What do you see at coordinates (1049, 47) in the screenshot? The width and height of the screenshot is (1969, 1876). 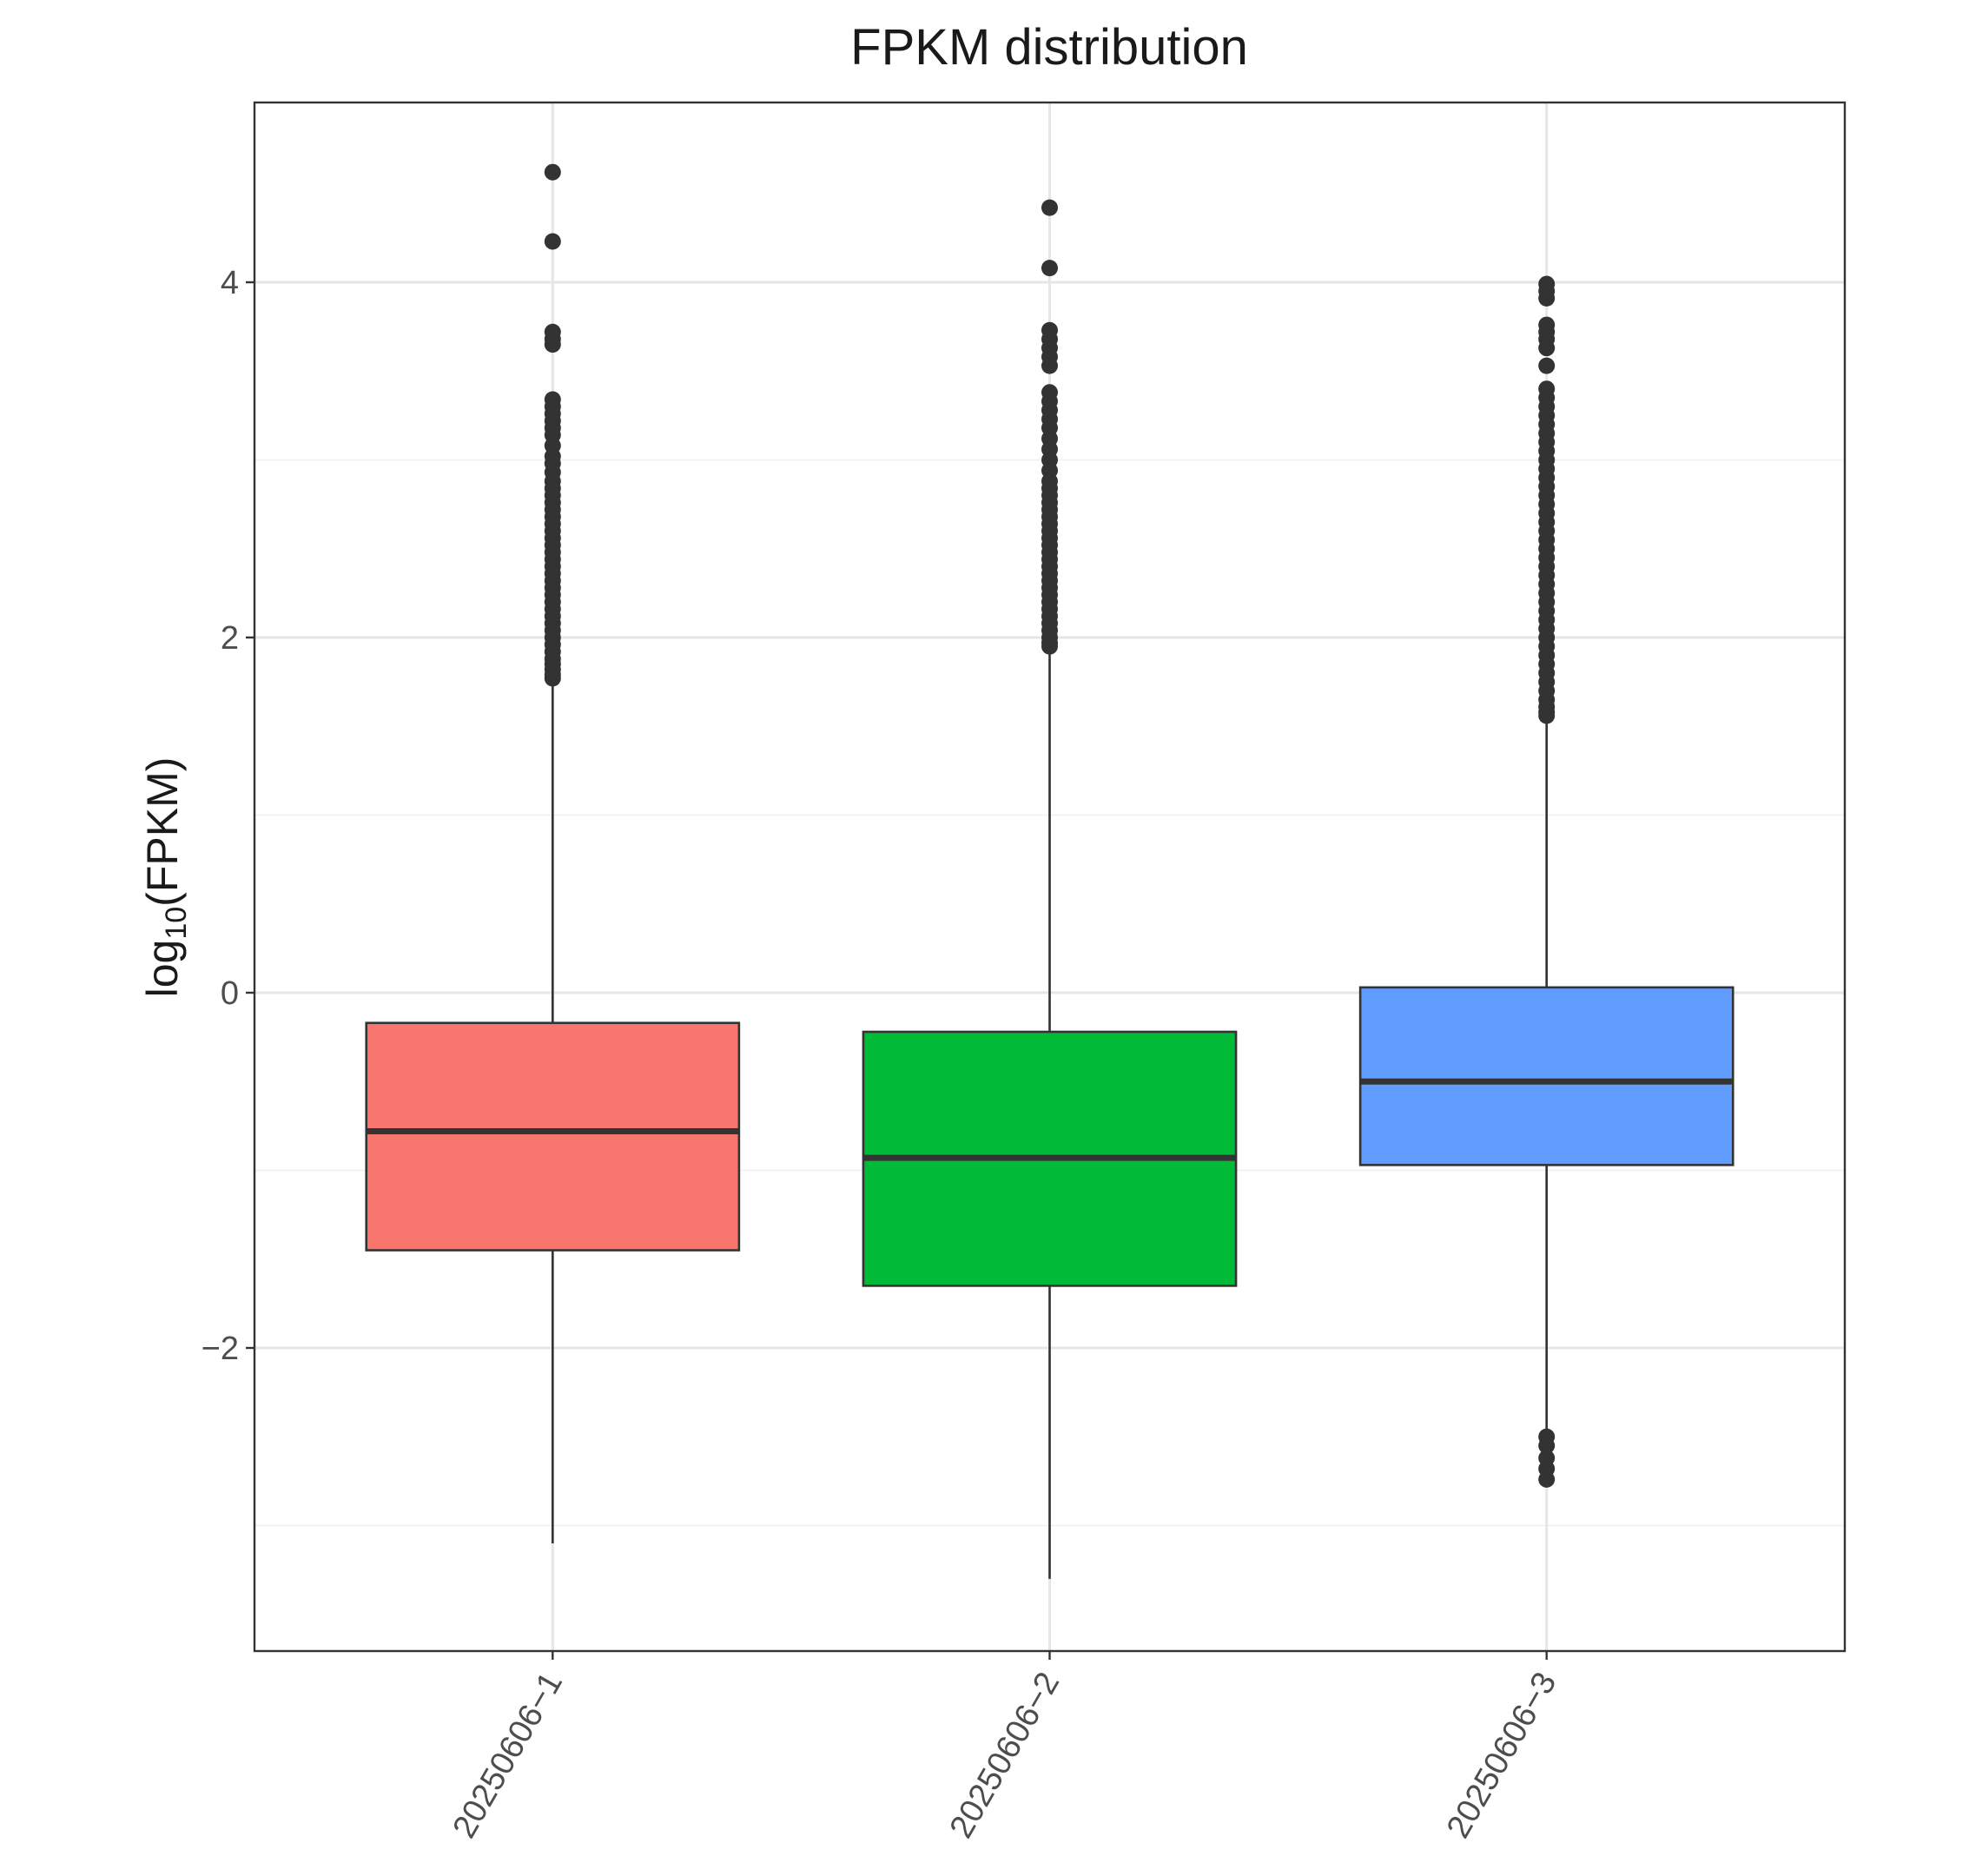 I see `chart-title: FPKM distribution` at bounding box center [1049, 47].